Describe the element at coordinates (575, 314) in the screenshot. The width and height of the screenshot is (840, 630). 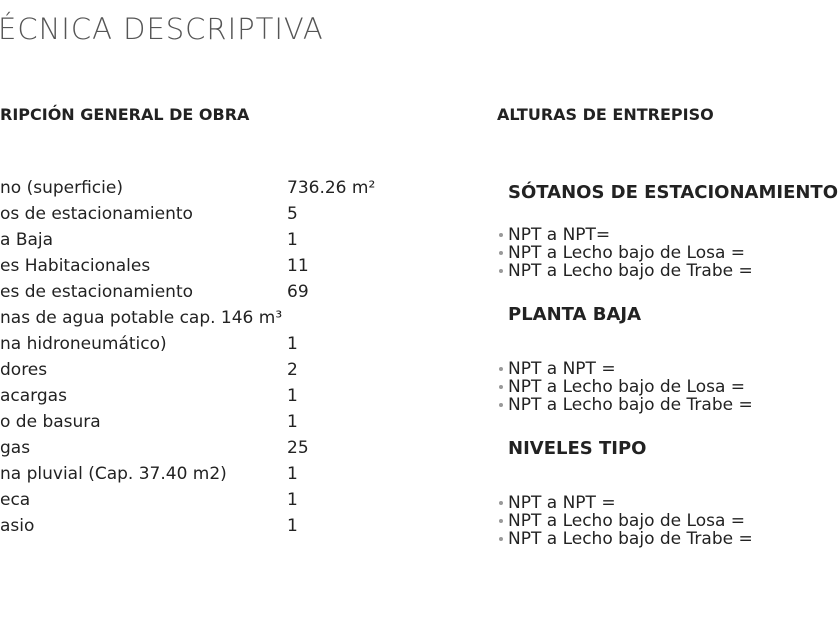
I see `subsection-title: PLANTA BAJA` at that location.